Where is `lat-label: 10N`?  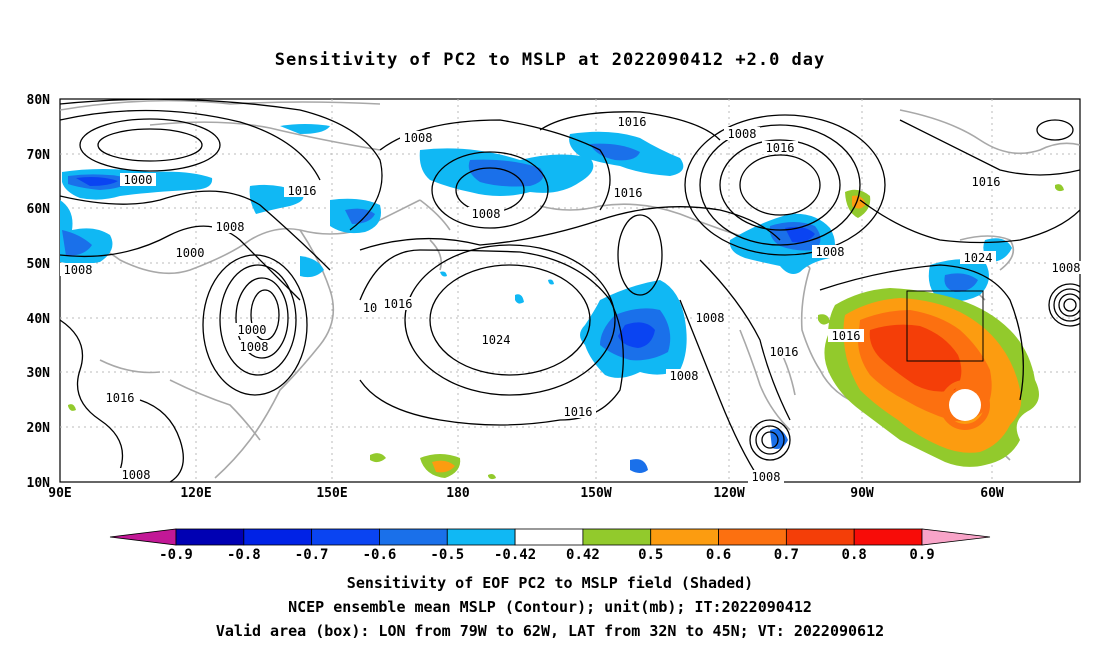
lat-label: 10N is located at coordinates (39, 483).